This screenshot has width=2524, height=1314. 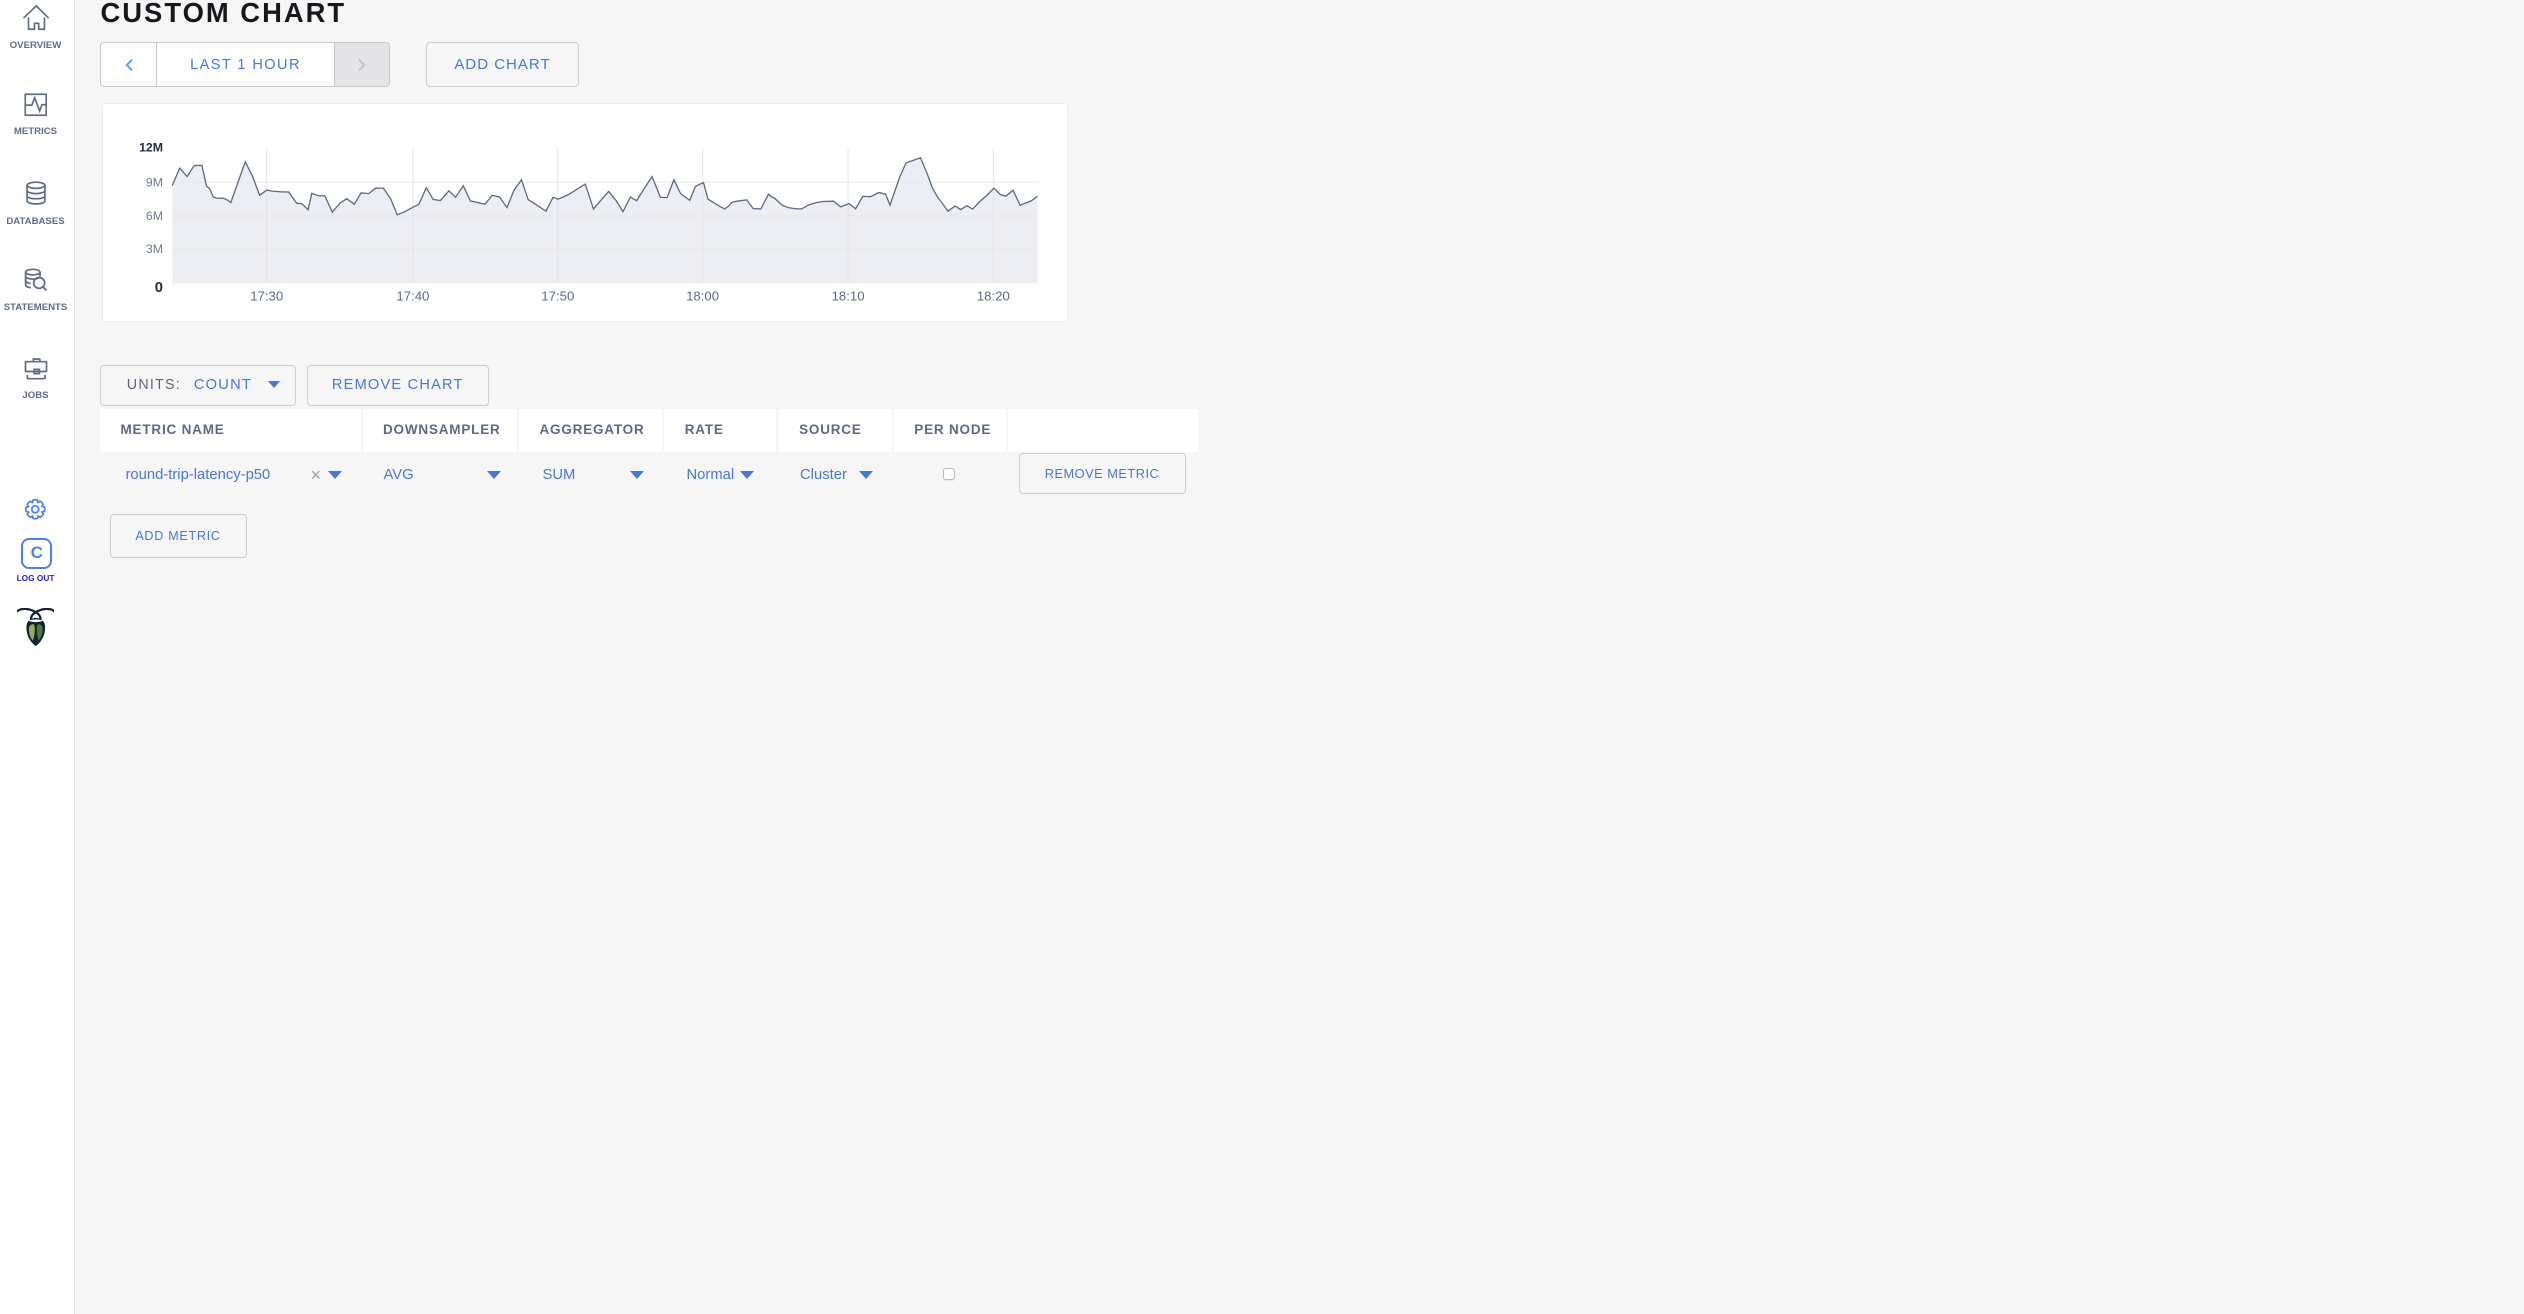 What do you see at coordinates (154, 216) in the screenshot?
I see `svg-text: 6M` at bounding box center [154, 216].